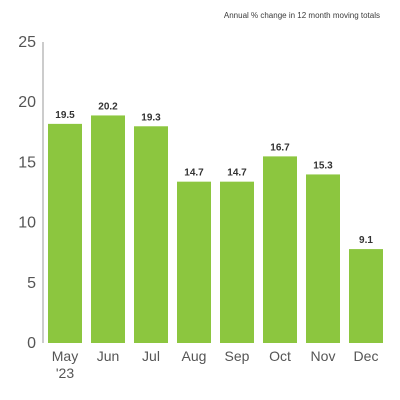 Image resolution: width=400 pixels, height=400 pixels. I want to click on x-tick-label-jul: Jul, so click(151, 356).